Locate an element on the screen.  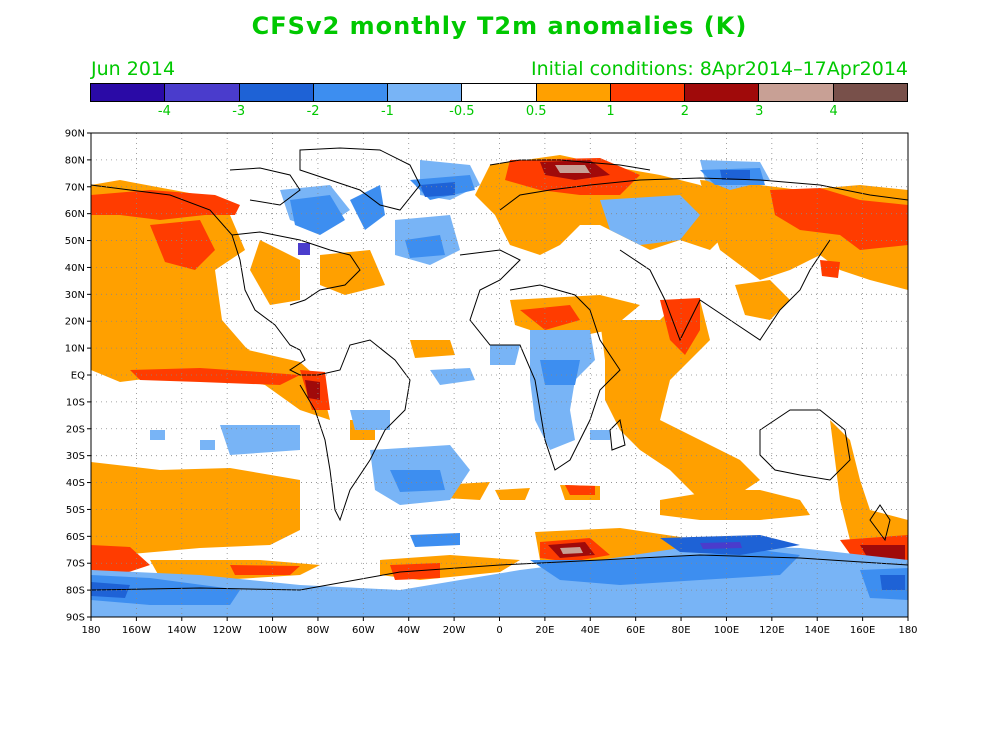
latitude-tick-label: 30S is located at coordinates (75, 456).